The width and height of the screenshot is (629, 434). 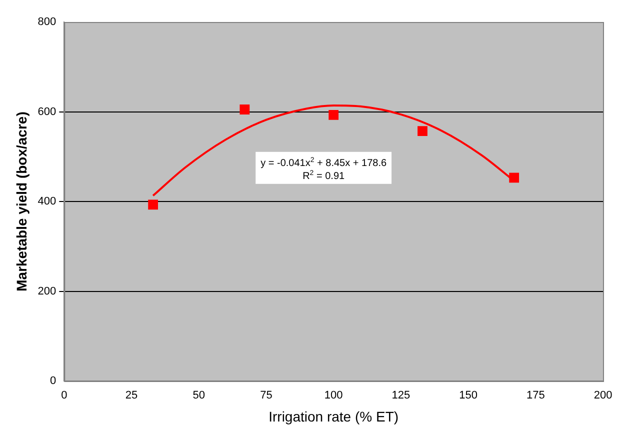 I want to click on y-tick-label: 0, so click(x=53, y=381).